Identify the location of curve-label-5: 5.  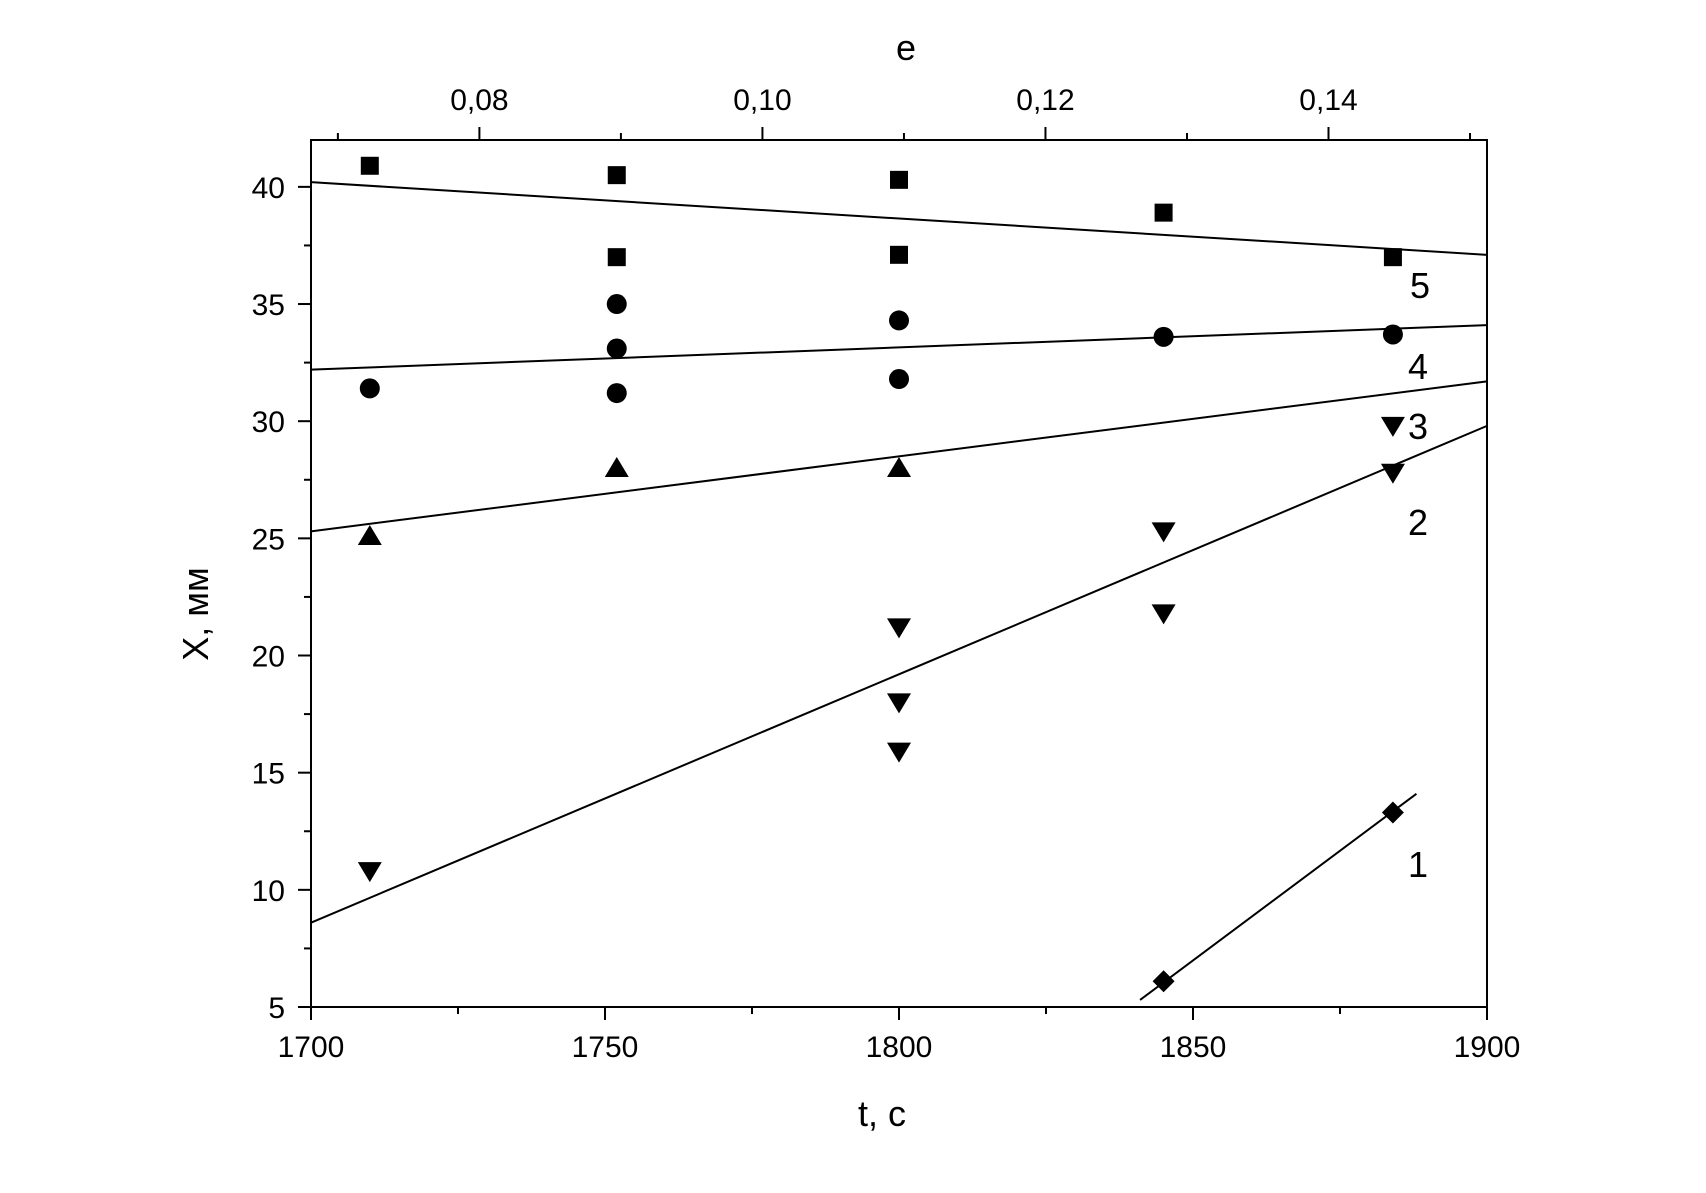
(1420, 285).